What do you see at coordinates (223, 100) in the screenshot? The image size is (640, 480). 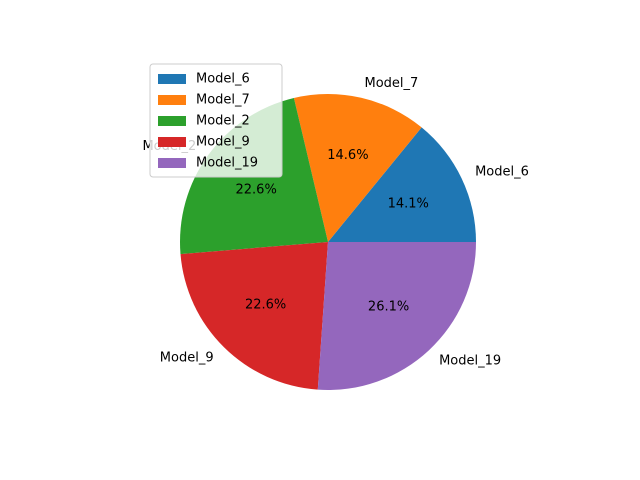 I see `legend-label-model-7: Model_7` at bounding box center [223, 100].